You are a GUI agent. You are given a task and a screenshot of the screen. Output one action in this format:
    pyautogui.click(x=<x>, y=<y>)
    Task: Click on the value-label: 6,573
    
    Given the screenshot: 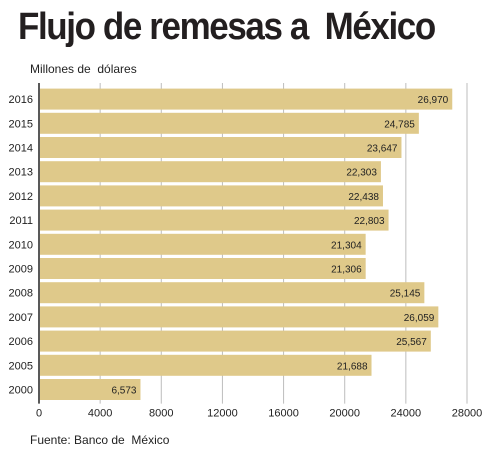 What is the action you would take?
    pyautogui.click(x=123, y=391)
    